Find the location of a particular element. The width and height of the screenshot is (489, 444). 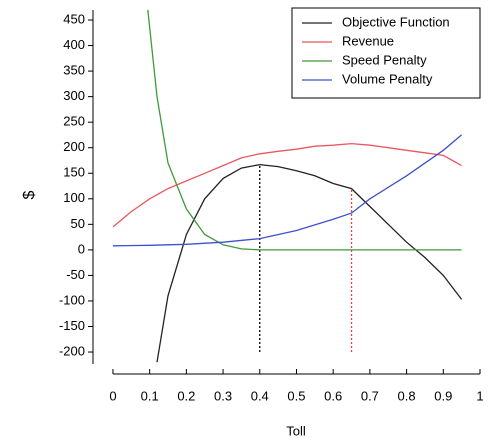

legend-label: Volume Penalty is located at coordinates (387, 78).